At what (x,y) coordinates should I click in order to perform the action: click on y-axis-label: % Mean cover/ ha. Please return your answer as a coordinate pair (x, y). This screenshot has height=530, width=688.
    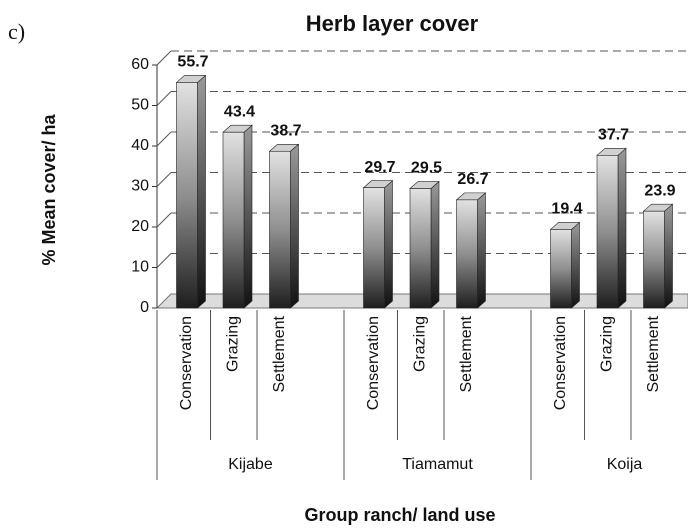
    Looking at the image, I should click on (49, 189).